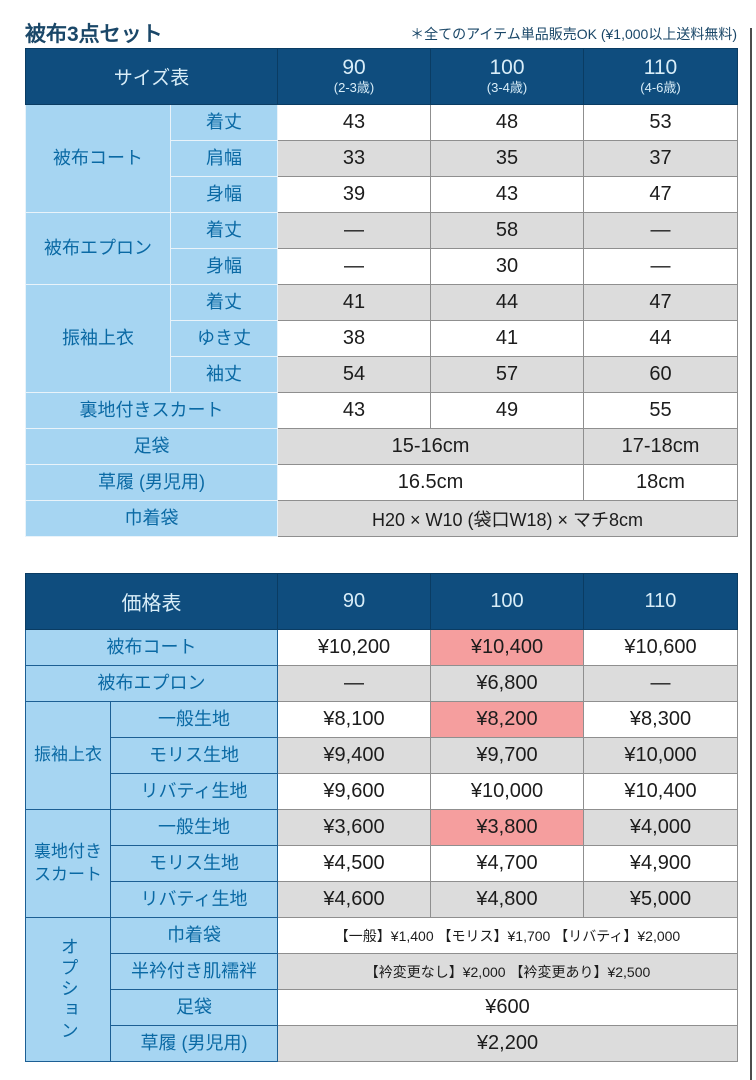 The height and width of the screenshot is (1080, 756). What do you see at coordinates (660, 67) in the screenshot?
I see `size-label: 110` at bounding box center [660, 67].